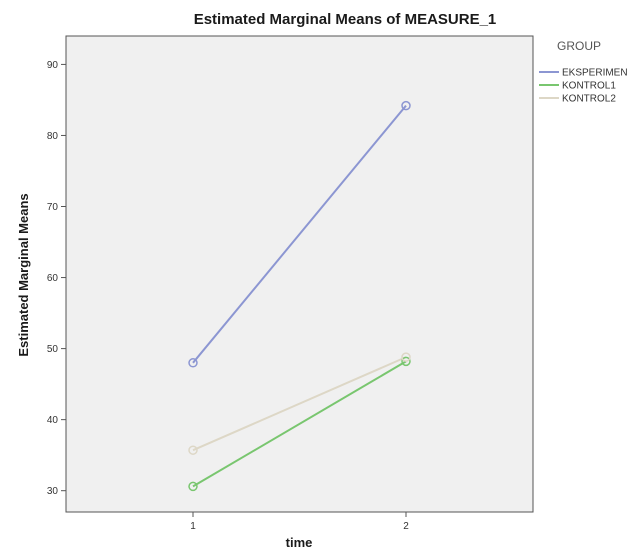 This screenshot has width=638, height=555. I want to click on legend: GROUP EKSPERIMEN KONTROL1 KONTROL2, so click(583, 72).